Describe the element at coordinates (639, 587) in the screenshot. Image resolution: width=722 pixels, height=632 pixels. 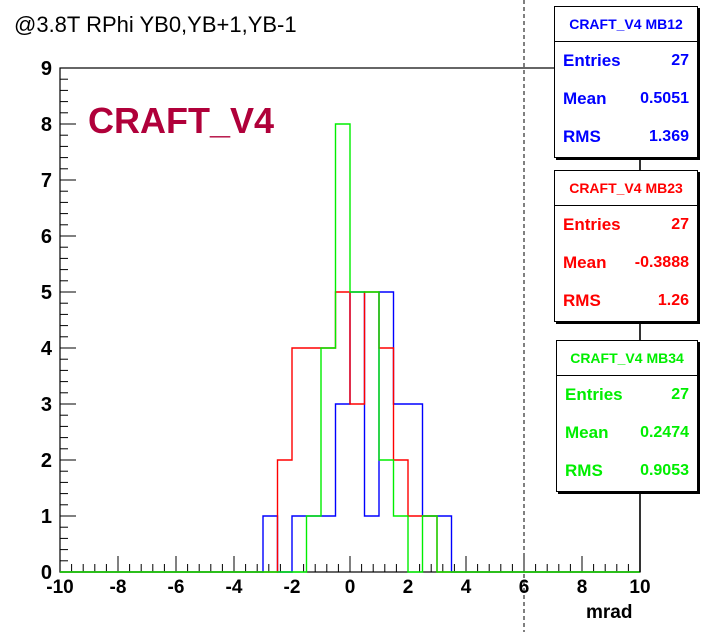
I see `x-tick-label: 10` at that location.